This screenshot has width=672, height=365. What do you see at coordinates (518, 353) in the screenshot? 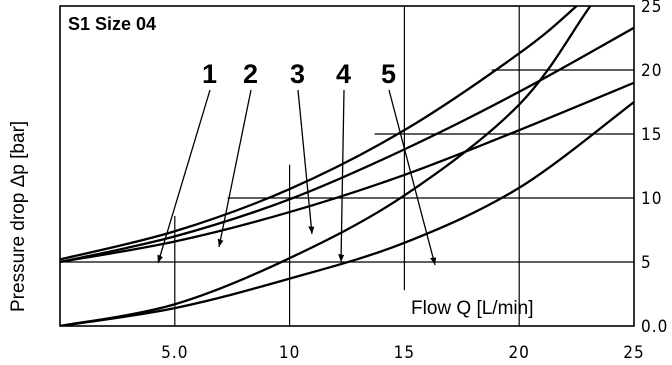
I see `x-tick-label-4: 20` at bounding box center [518, 353].